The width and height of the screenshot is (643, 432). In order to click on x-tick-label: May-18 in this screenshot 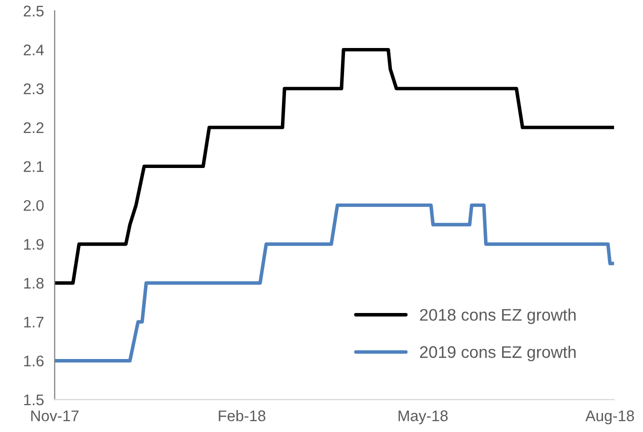, I will do `click(423, 417)`.